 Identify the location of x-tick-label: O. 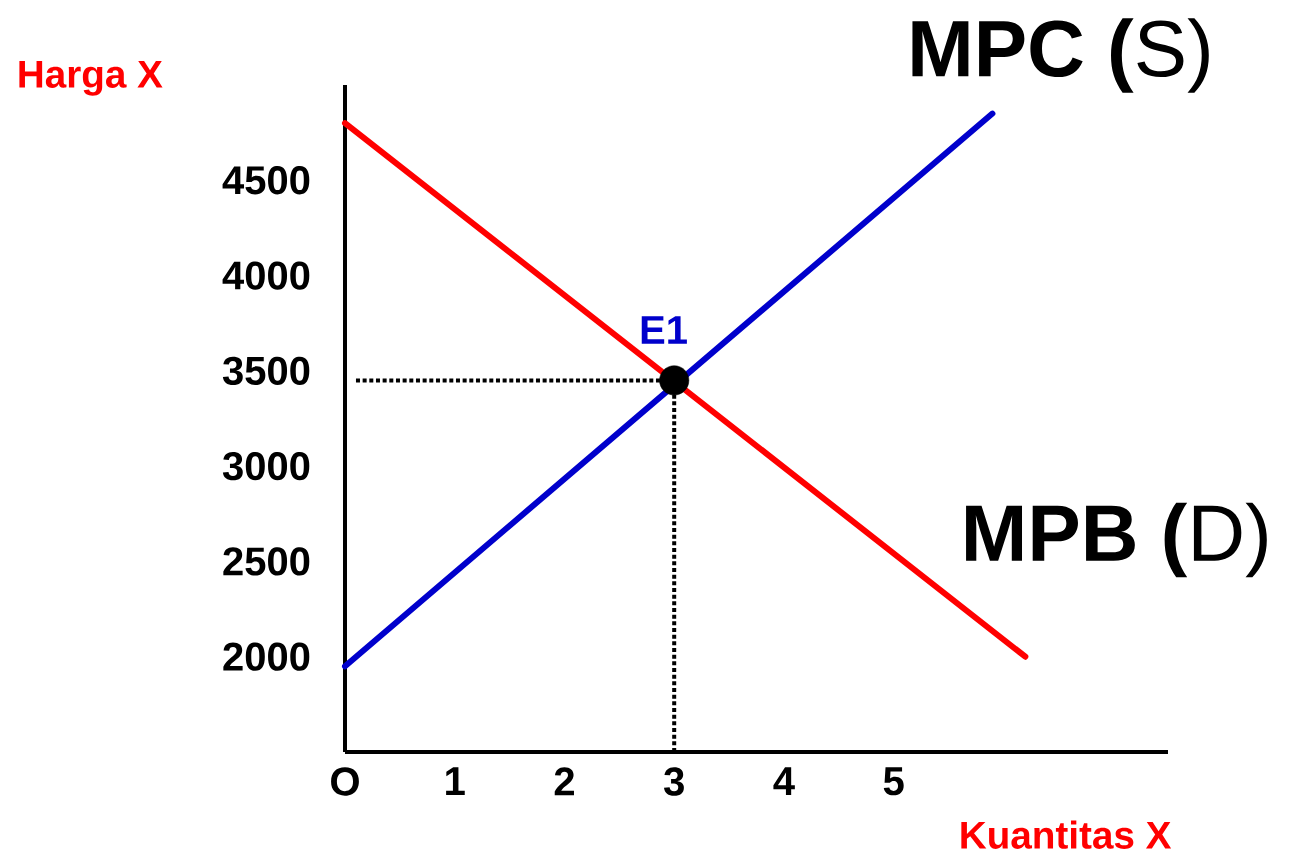
(345, 781).